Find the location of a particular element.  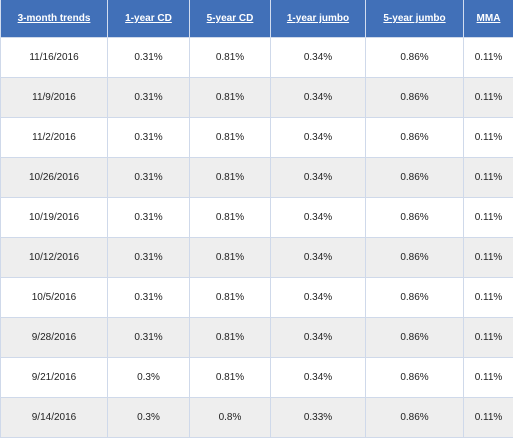

table-row: 11/2/2016 0.31% 0.81% 0.34% 0.86% 0.11% is located at coordinates (256, 137).